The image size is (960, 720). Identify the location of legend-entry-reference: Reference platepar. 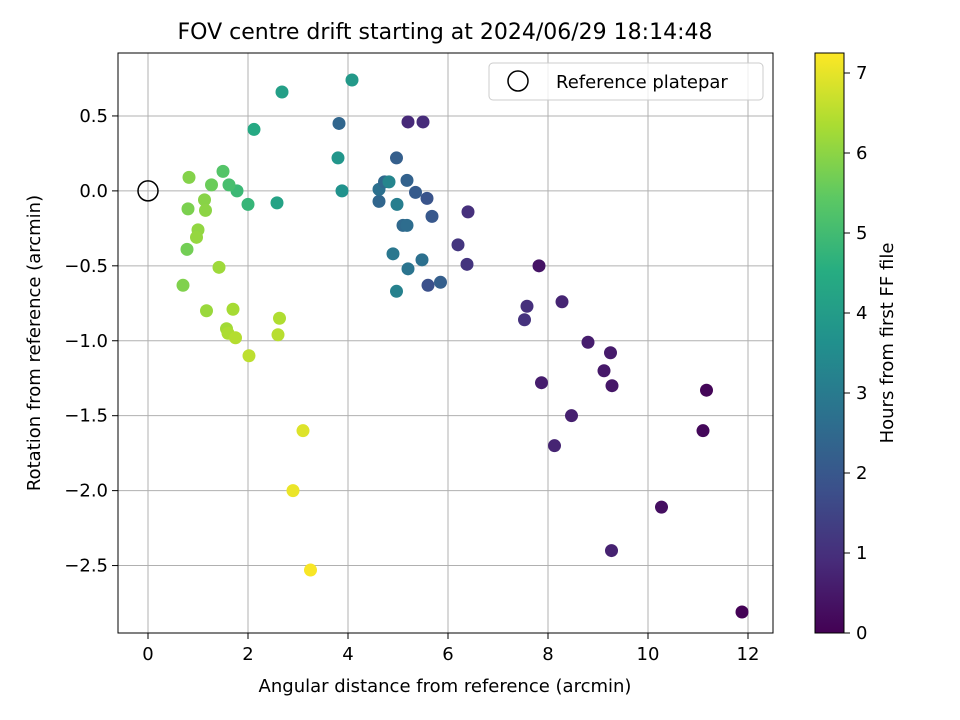
(642, 82).